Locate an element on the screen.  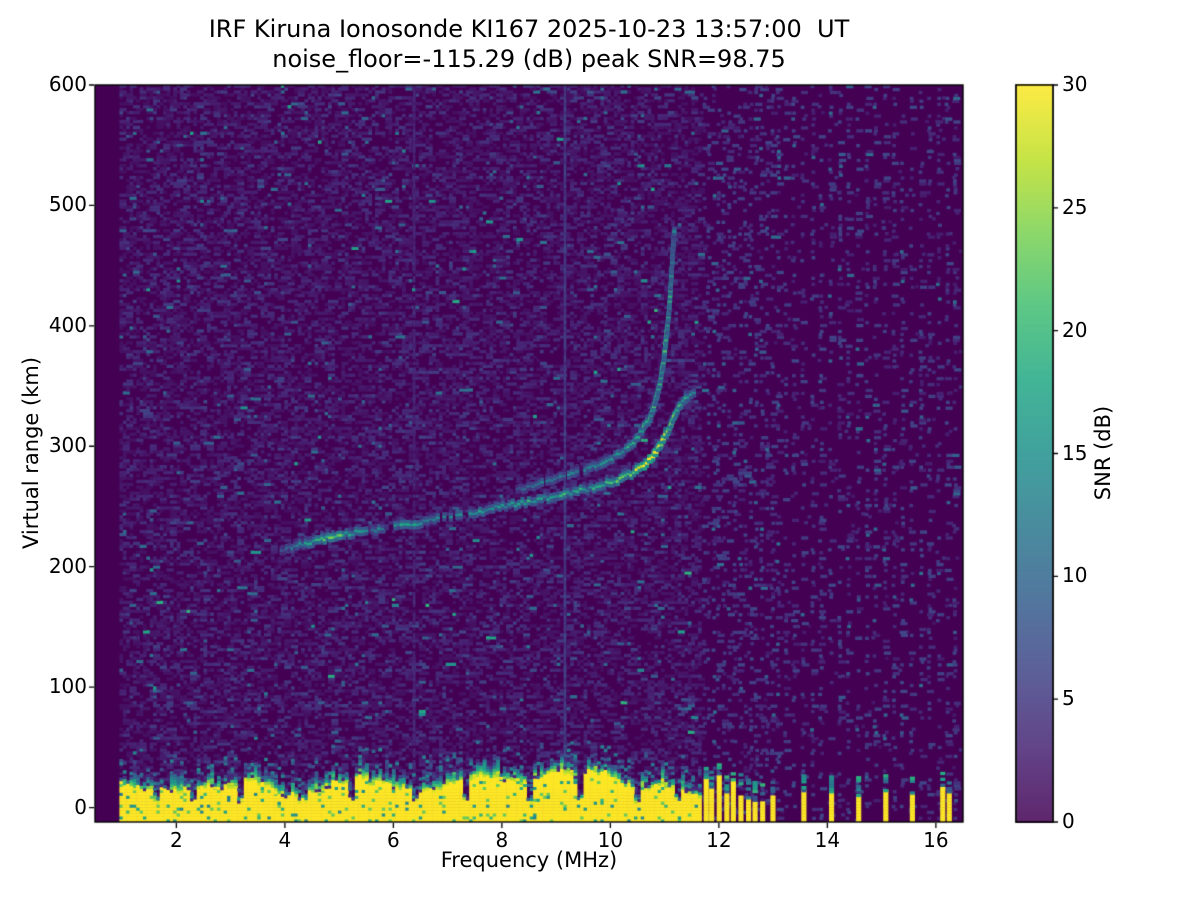
colorbar-tick-label: 0 is located at coordinates (1068, 821).